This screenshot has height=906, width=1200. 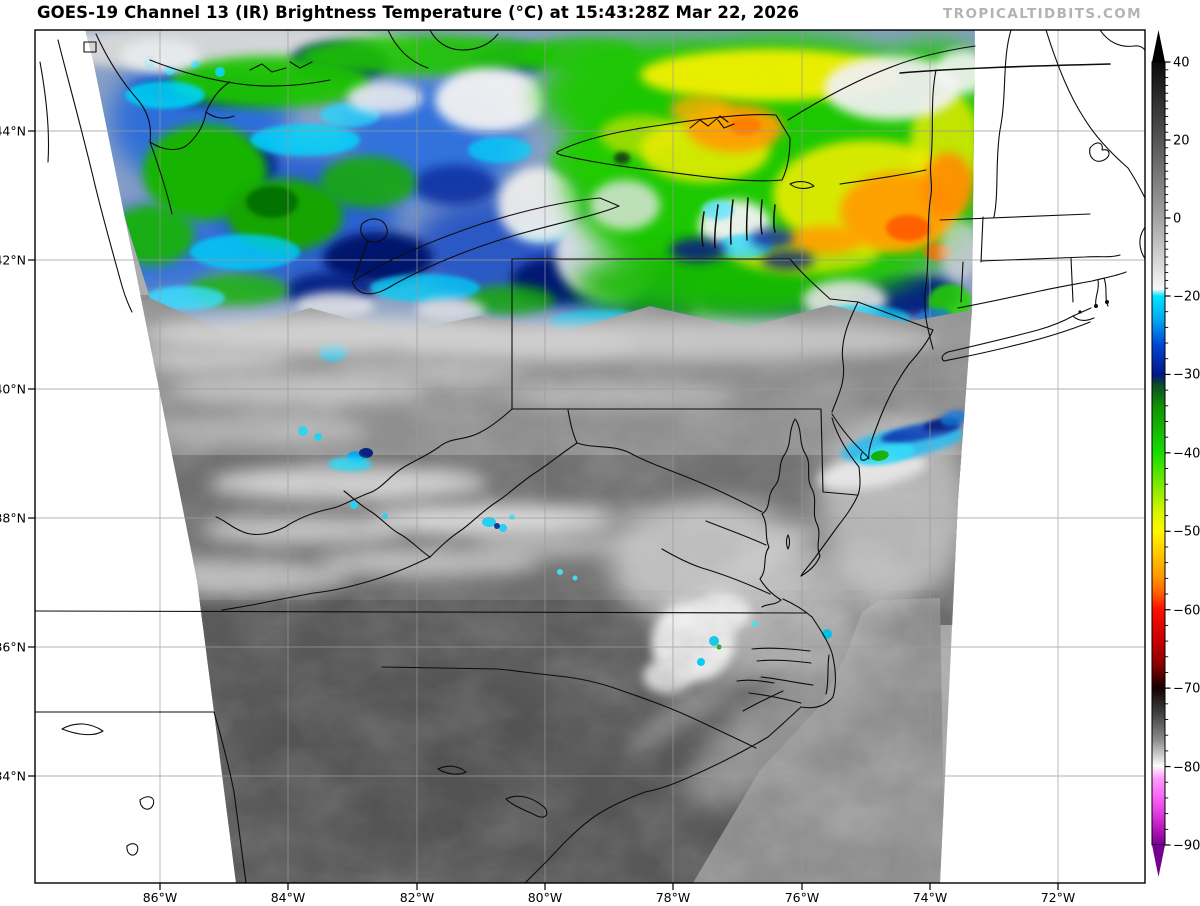 I want to click on latitude-axis: 44°N 42°N 40°N 38°N 36°N 34°N, so click(x=17, y=454).